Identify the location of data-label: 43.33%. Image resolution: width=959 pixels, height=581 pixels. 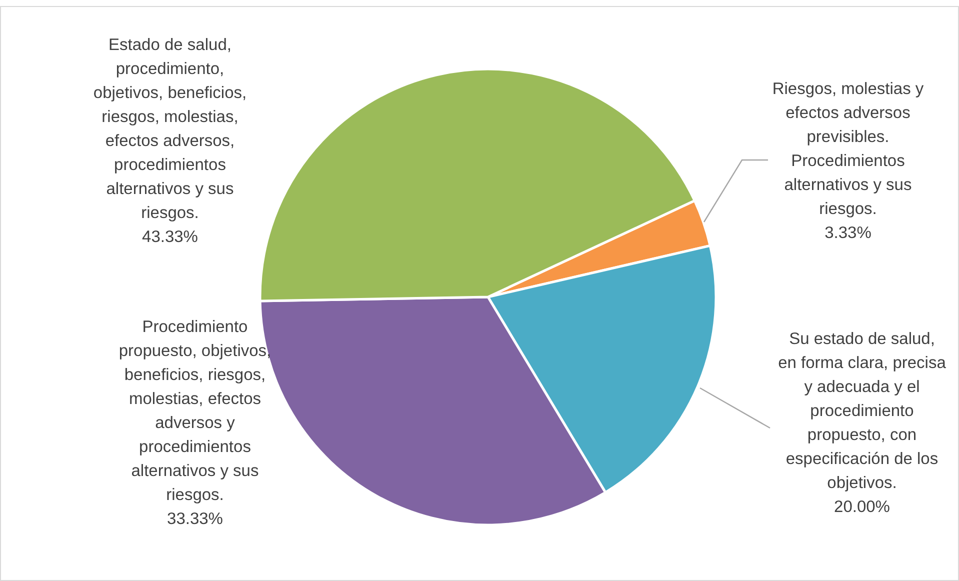
(170, 237).